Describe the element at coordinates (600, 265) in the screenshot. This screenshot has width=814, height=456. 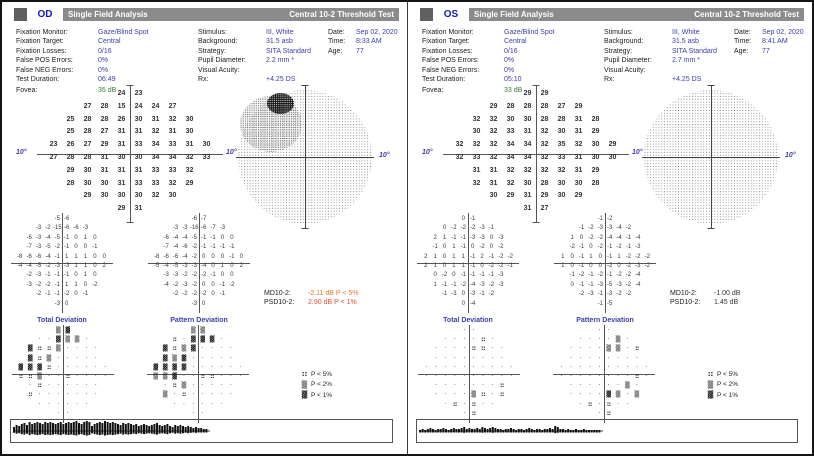
I see `pattern-deviation-value: 0` at that location.